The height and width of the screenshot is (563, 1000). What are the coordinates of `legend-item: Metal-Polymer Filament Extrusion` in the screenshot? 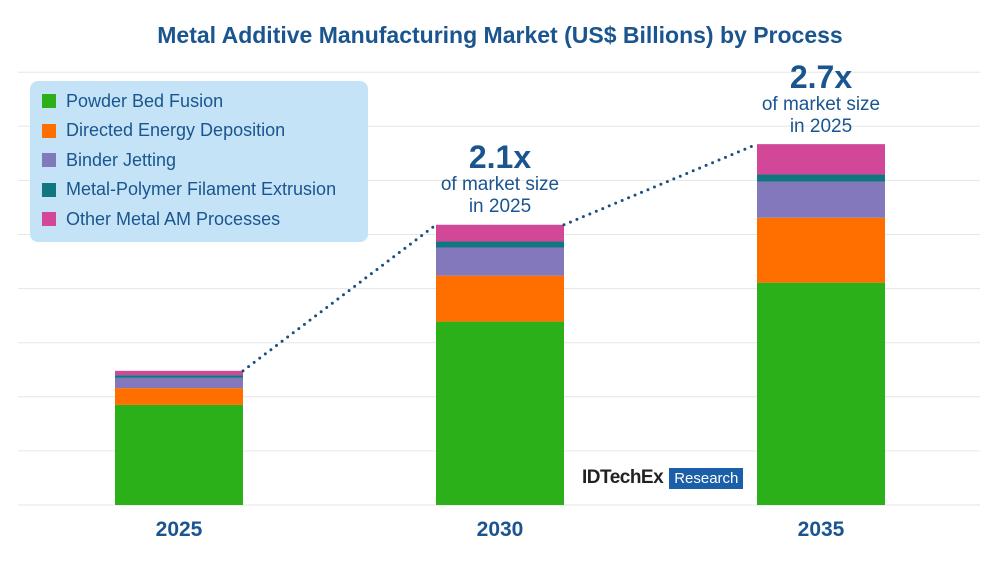 It's located at (189, 190).